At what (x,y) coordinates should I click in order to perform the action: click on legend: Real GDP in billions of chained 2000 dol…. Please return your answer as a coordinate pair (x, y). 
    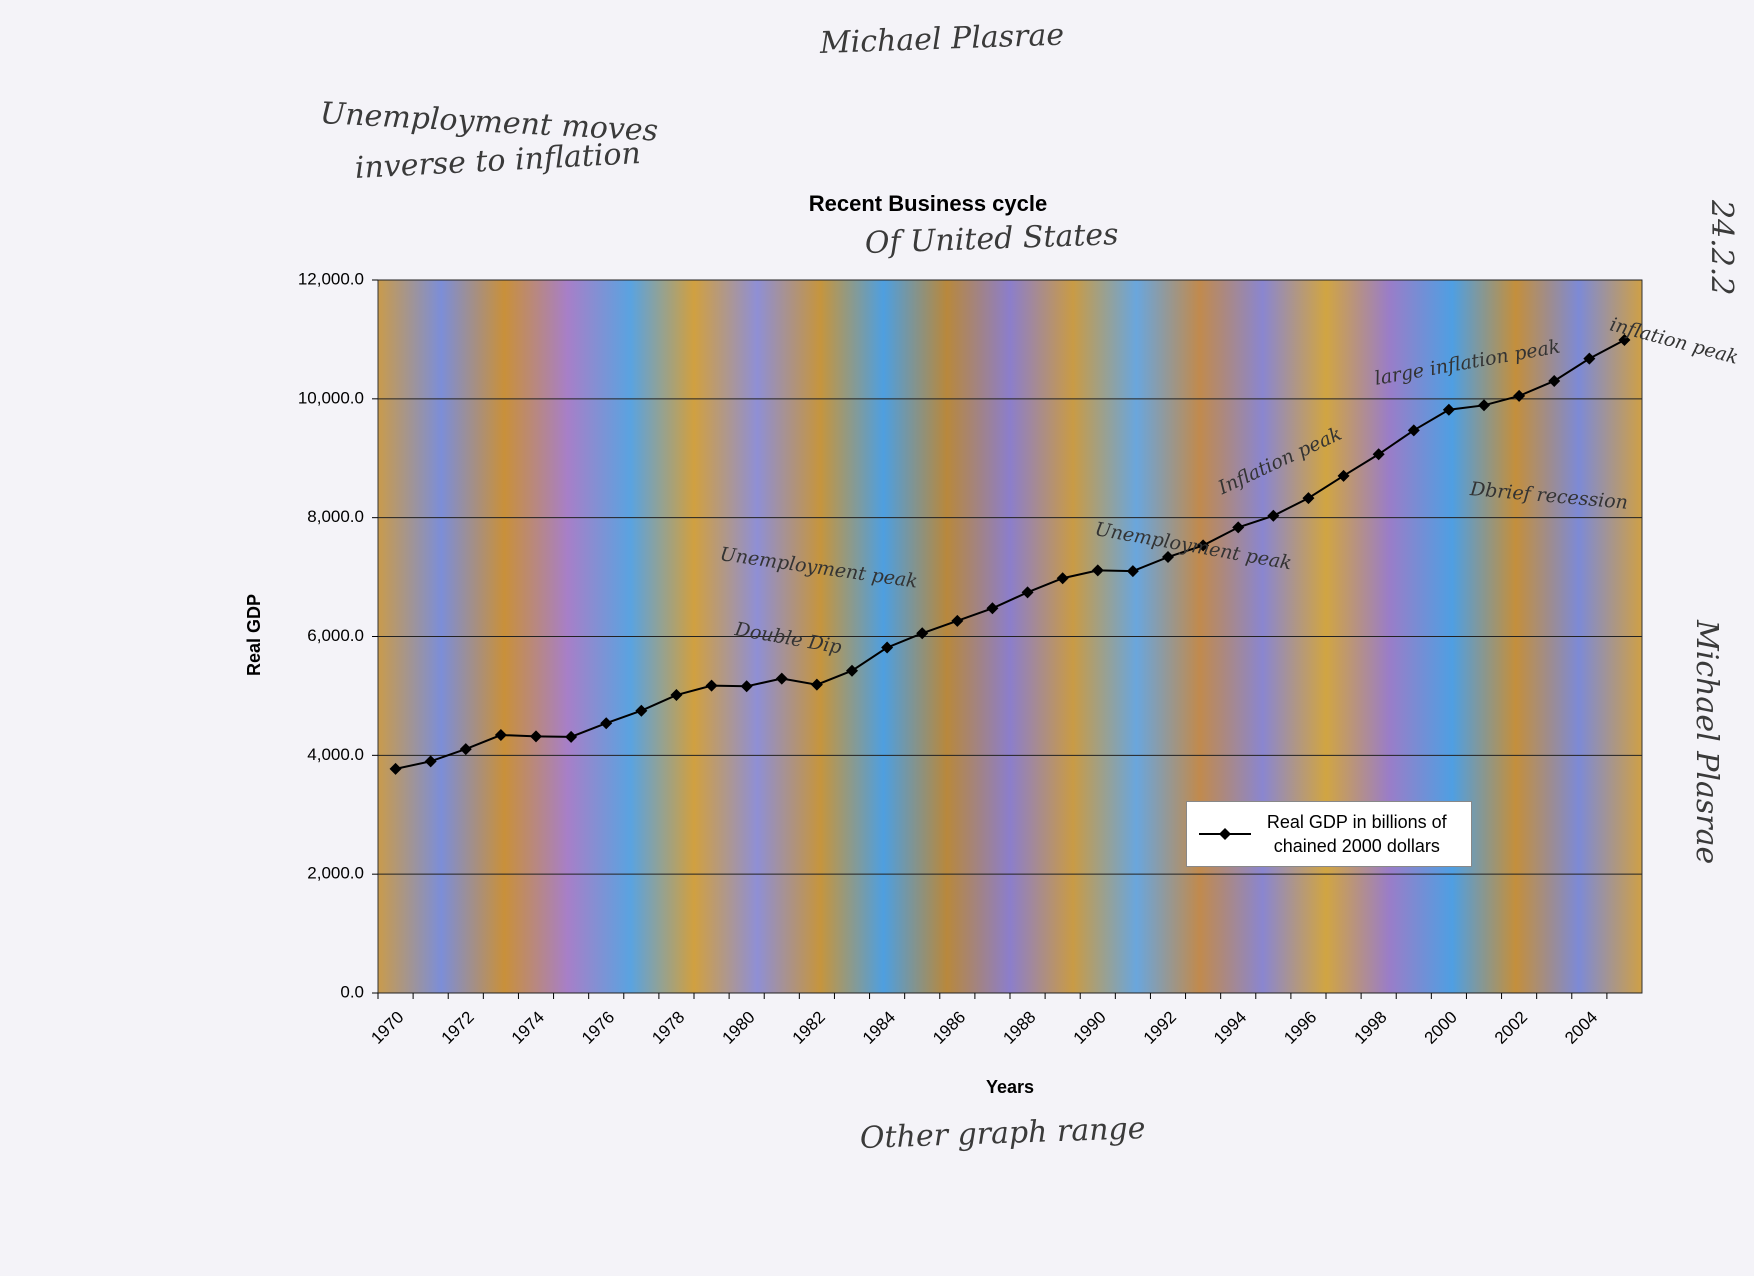
    Looking at the image, I should click on (1329, 834).